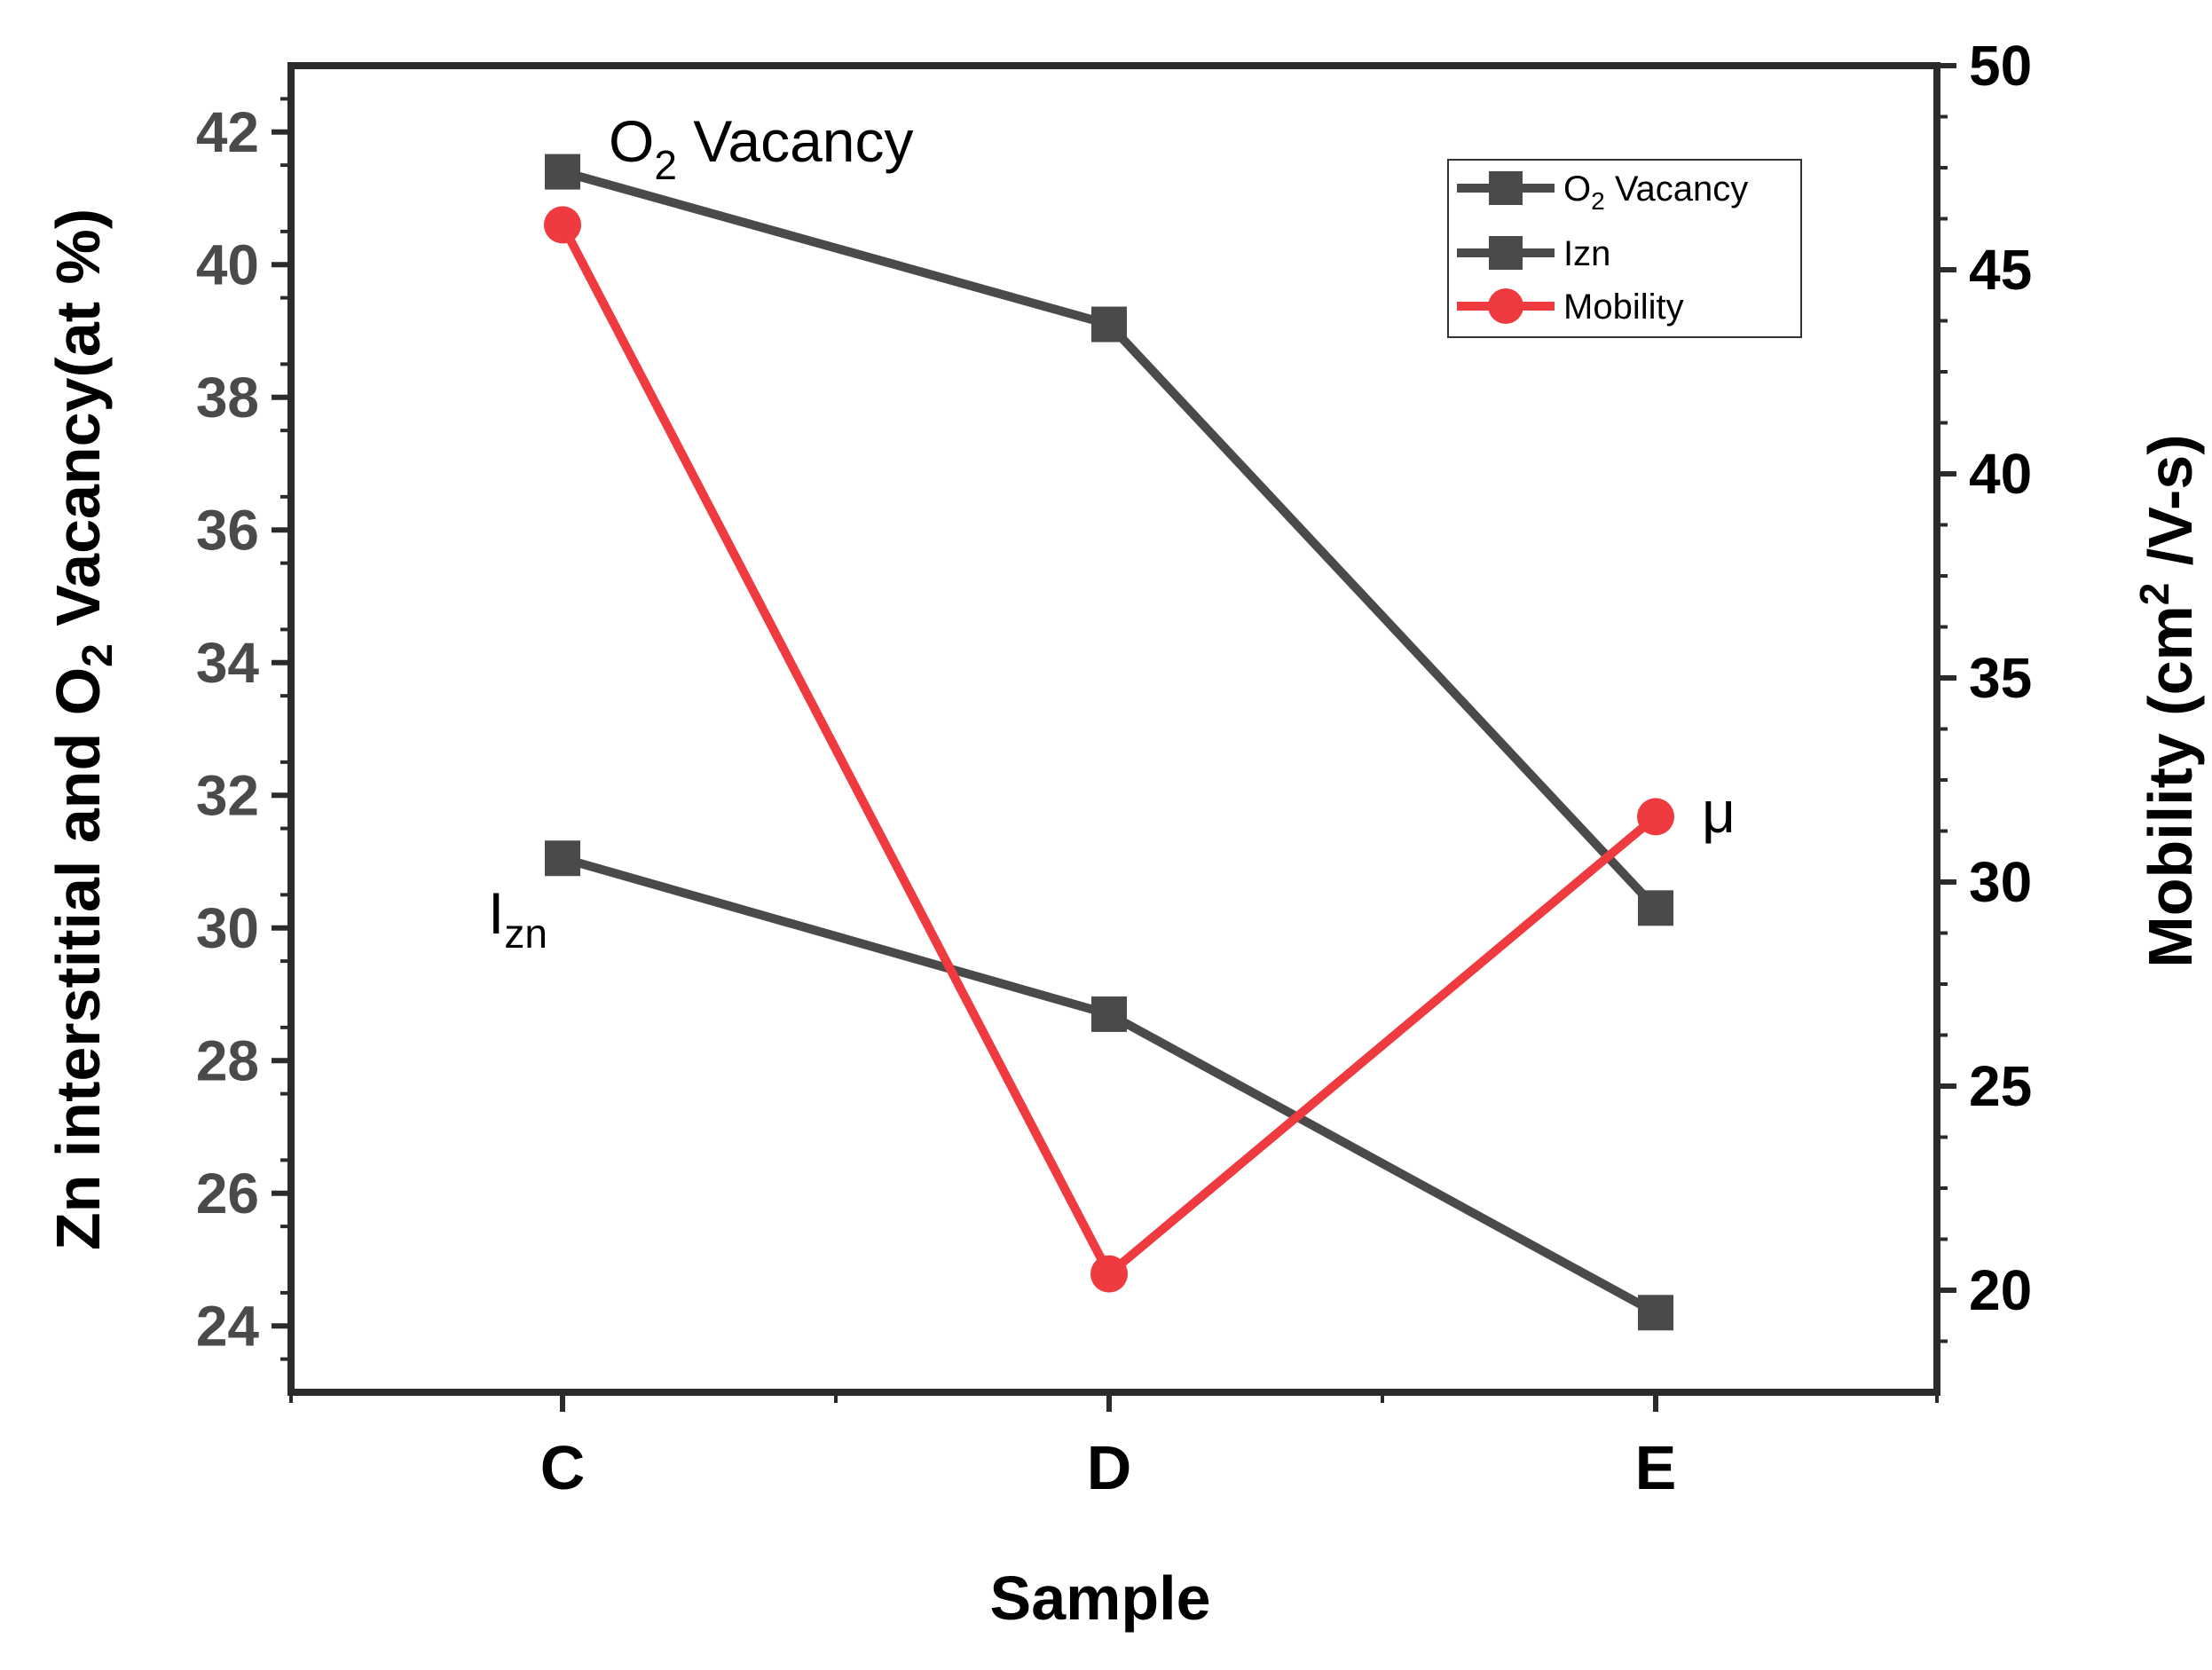 The width and height of the screenshot is (2212, 1670). I want to click on y-right-tick-label: 25, so click(2000, 1086).